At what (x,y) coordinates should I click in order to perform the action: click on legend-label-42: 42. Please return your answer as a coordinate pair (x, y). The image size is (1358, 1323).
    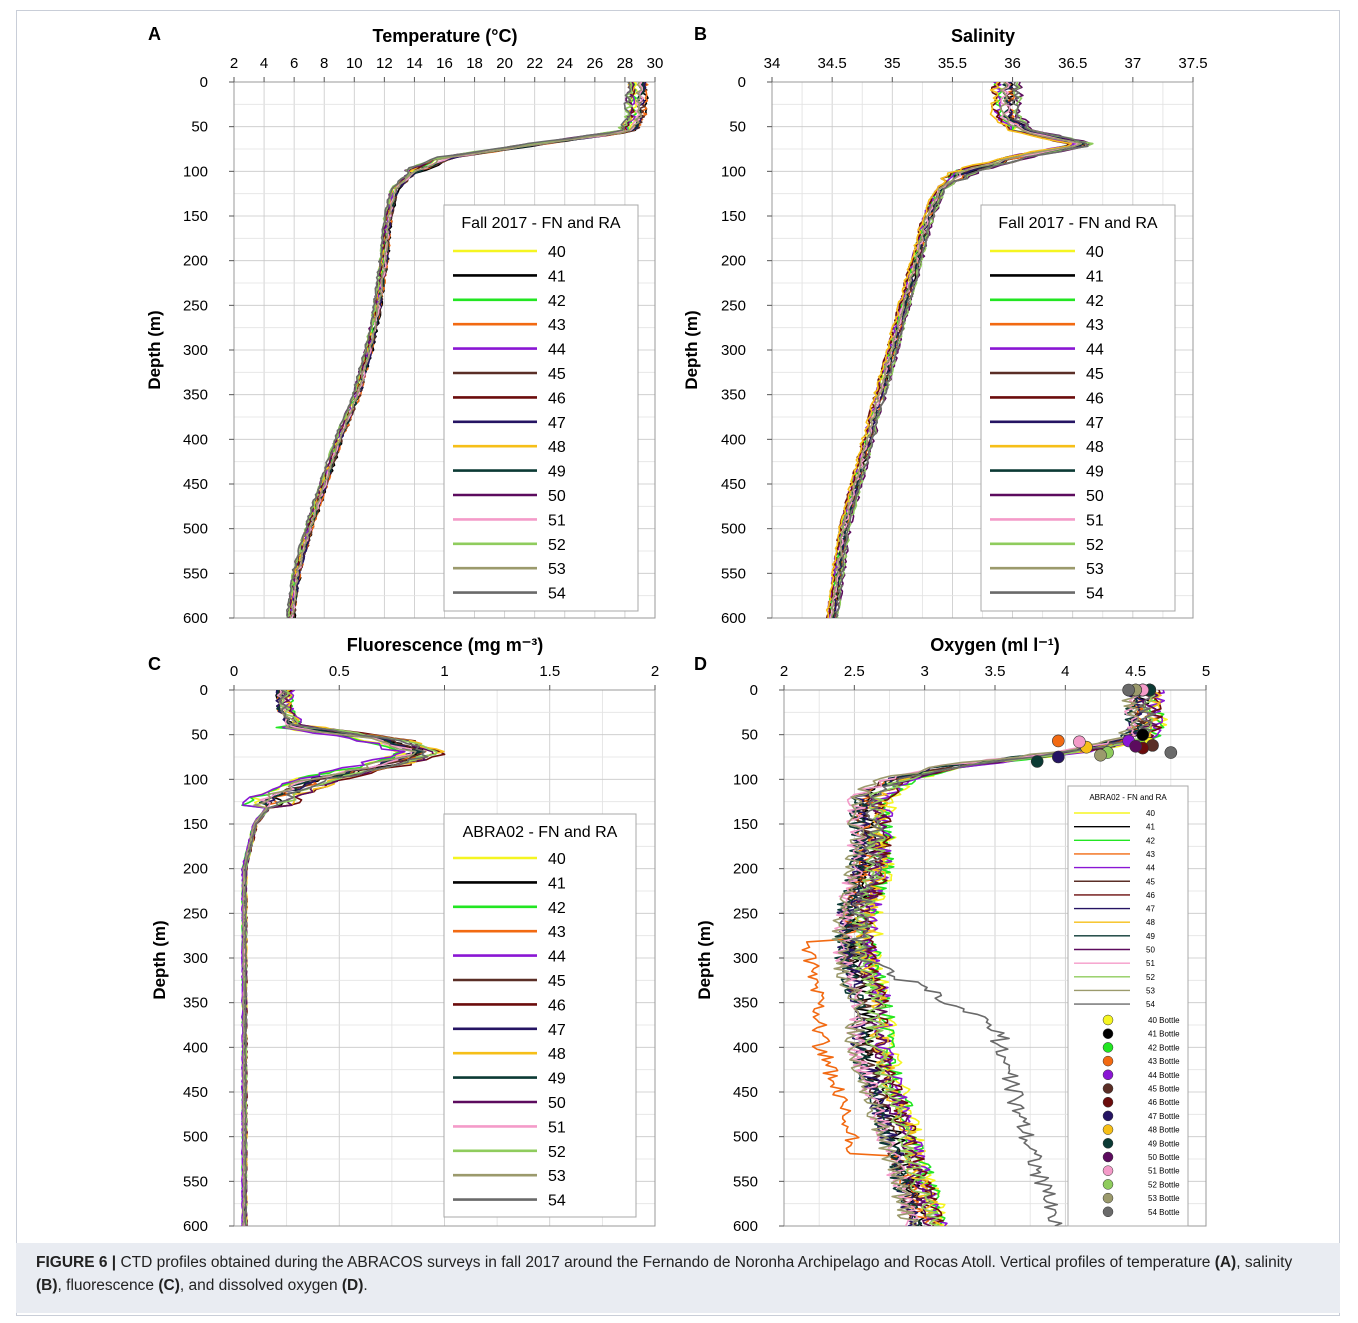
    Looking at the image, I should click on (1095, 301).